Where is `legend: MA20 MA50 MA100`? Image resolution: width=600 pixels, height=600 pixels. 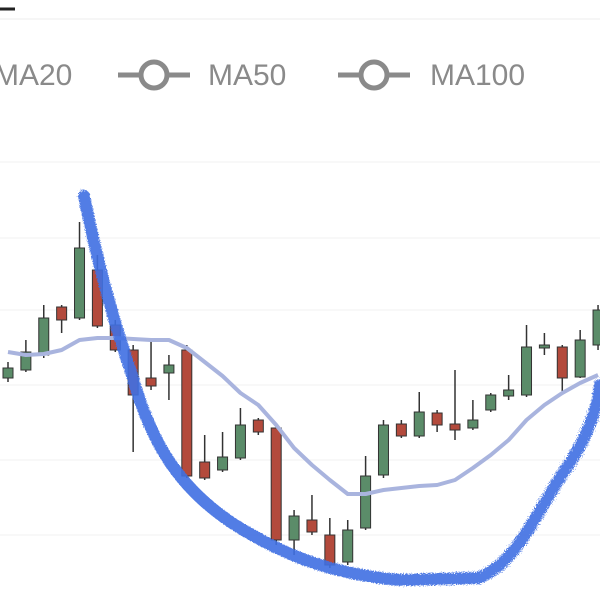
legend: MA20 MA50 MA100 is located at coordinates (262, 75).